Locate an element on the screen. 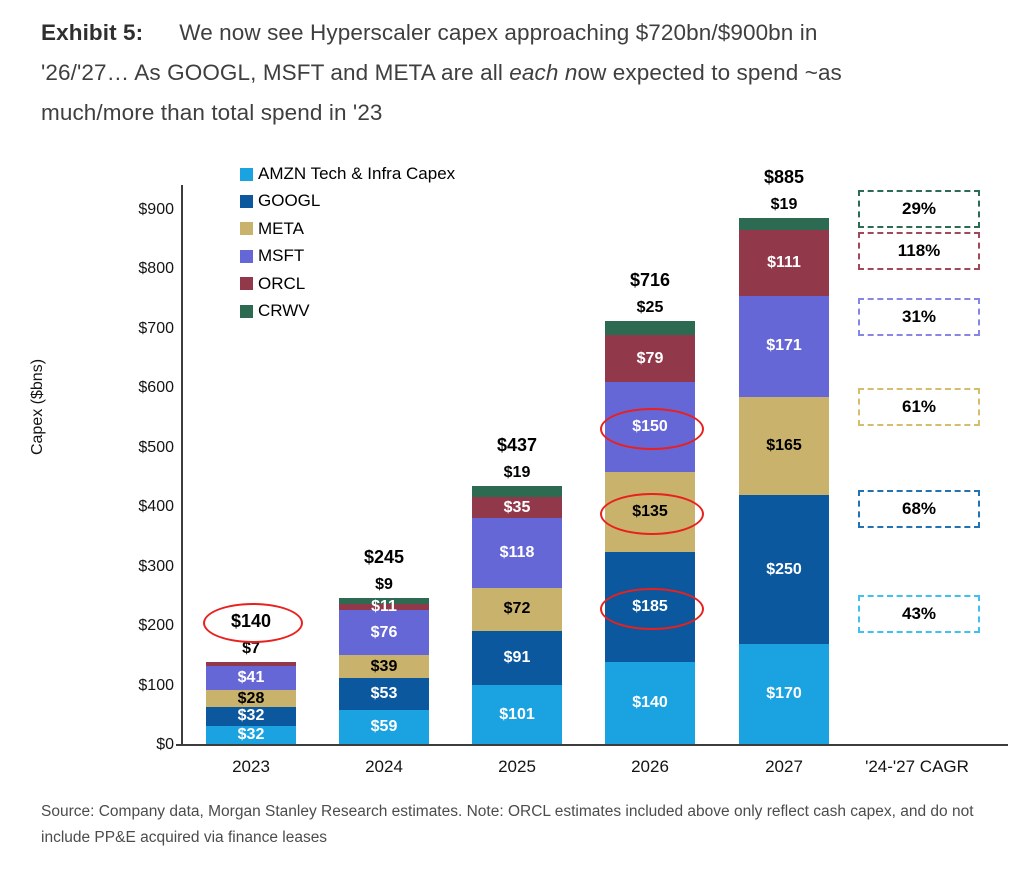 The image size is (1024, 876). circle-annotation-2026-MSFT is located at coordinates (652, 428).